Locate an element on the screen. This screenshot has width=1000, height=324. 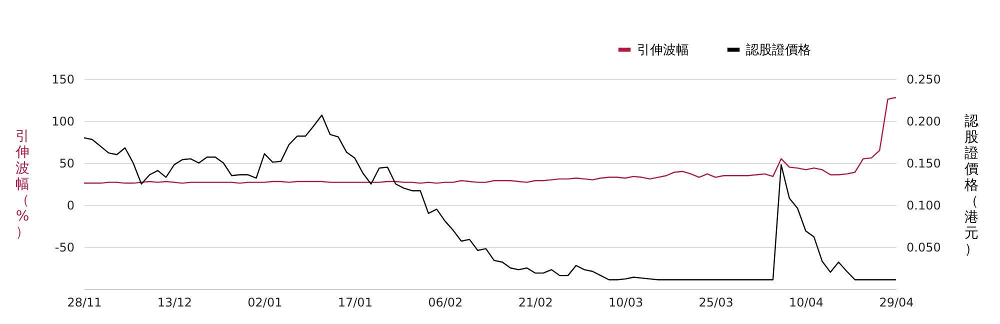
x-tick-label: 13/12 is located at coordinates (174, 303).